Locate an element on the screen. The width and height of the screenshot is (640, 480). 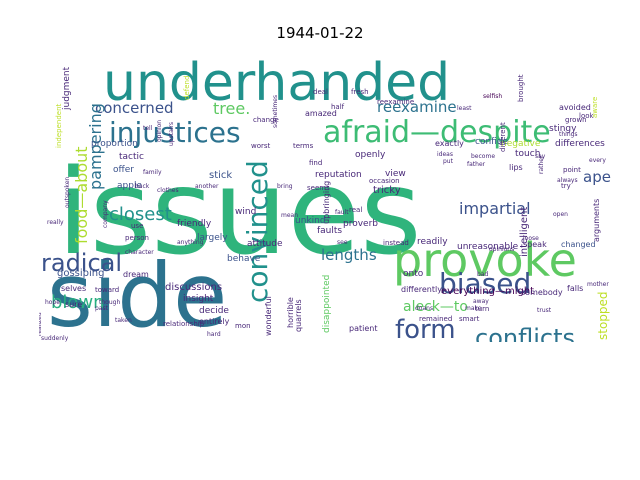
cloud-word: remained is located at coordinates (435, 319).